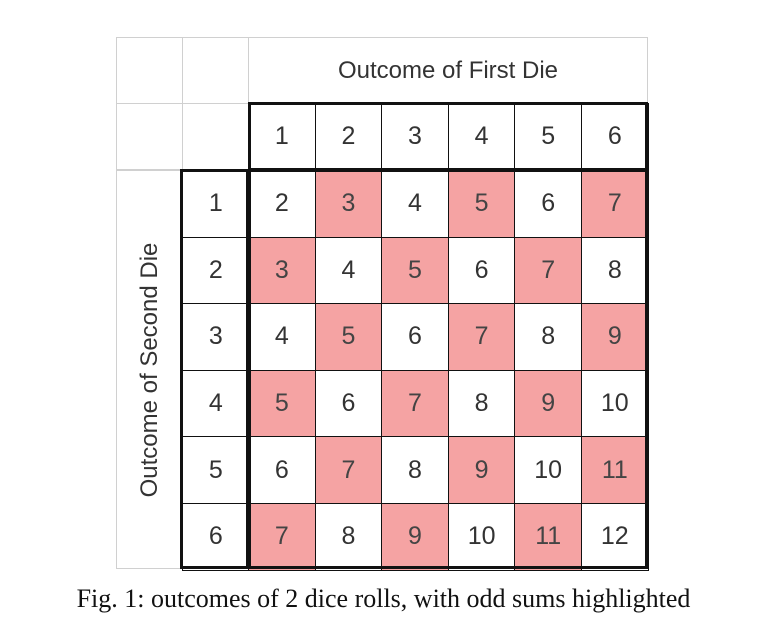 This screenshot has height=636, width=767. I want to click on column-header-cell: 4, so click(481, 137).